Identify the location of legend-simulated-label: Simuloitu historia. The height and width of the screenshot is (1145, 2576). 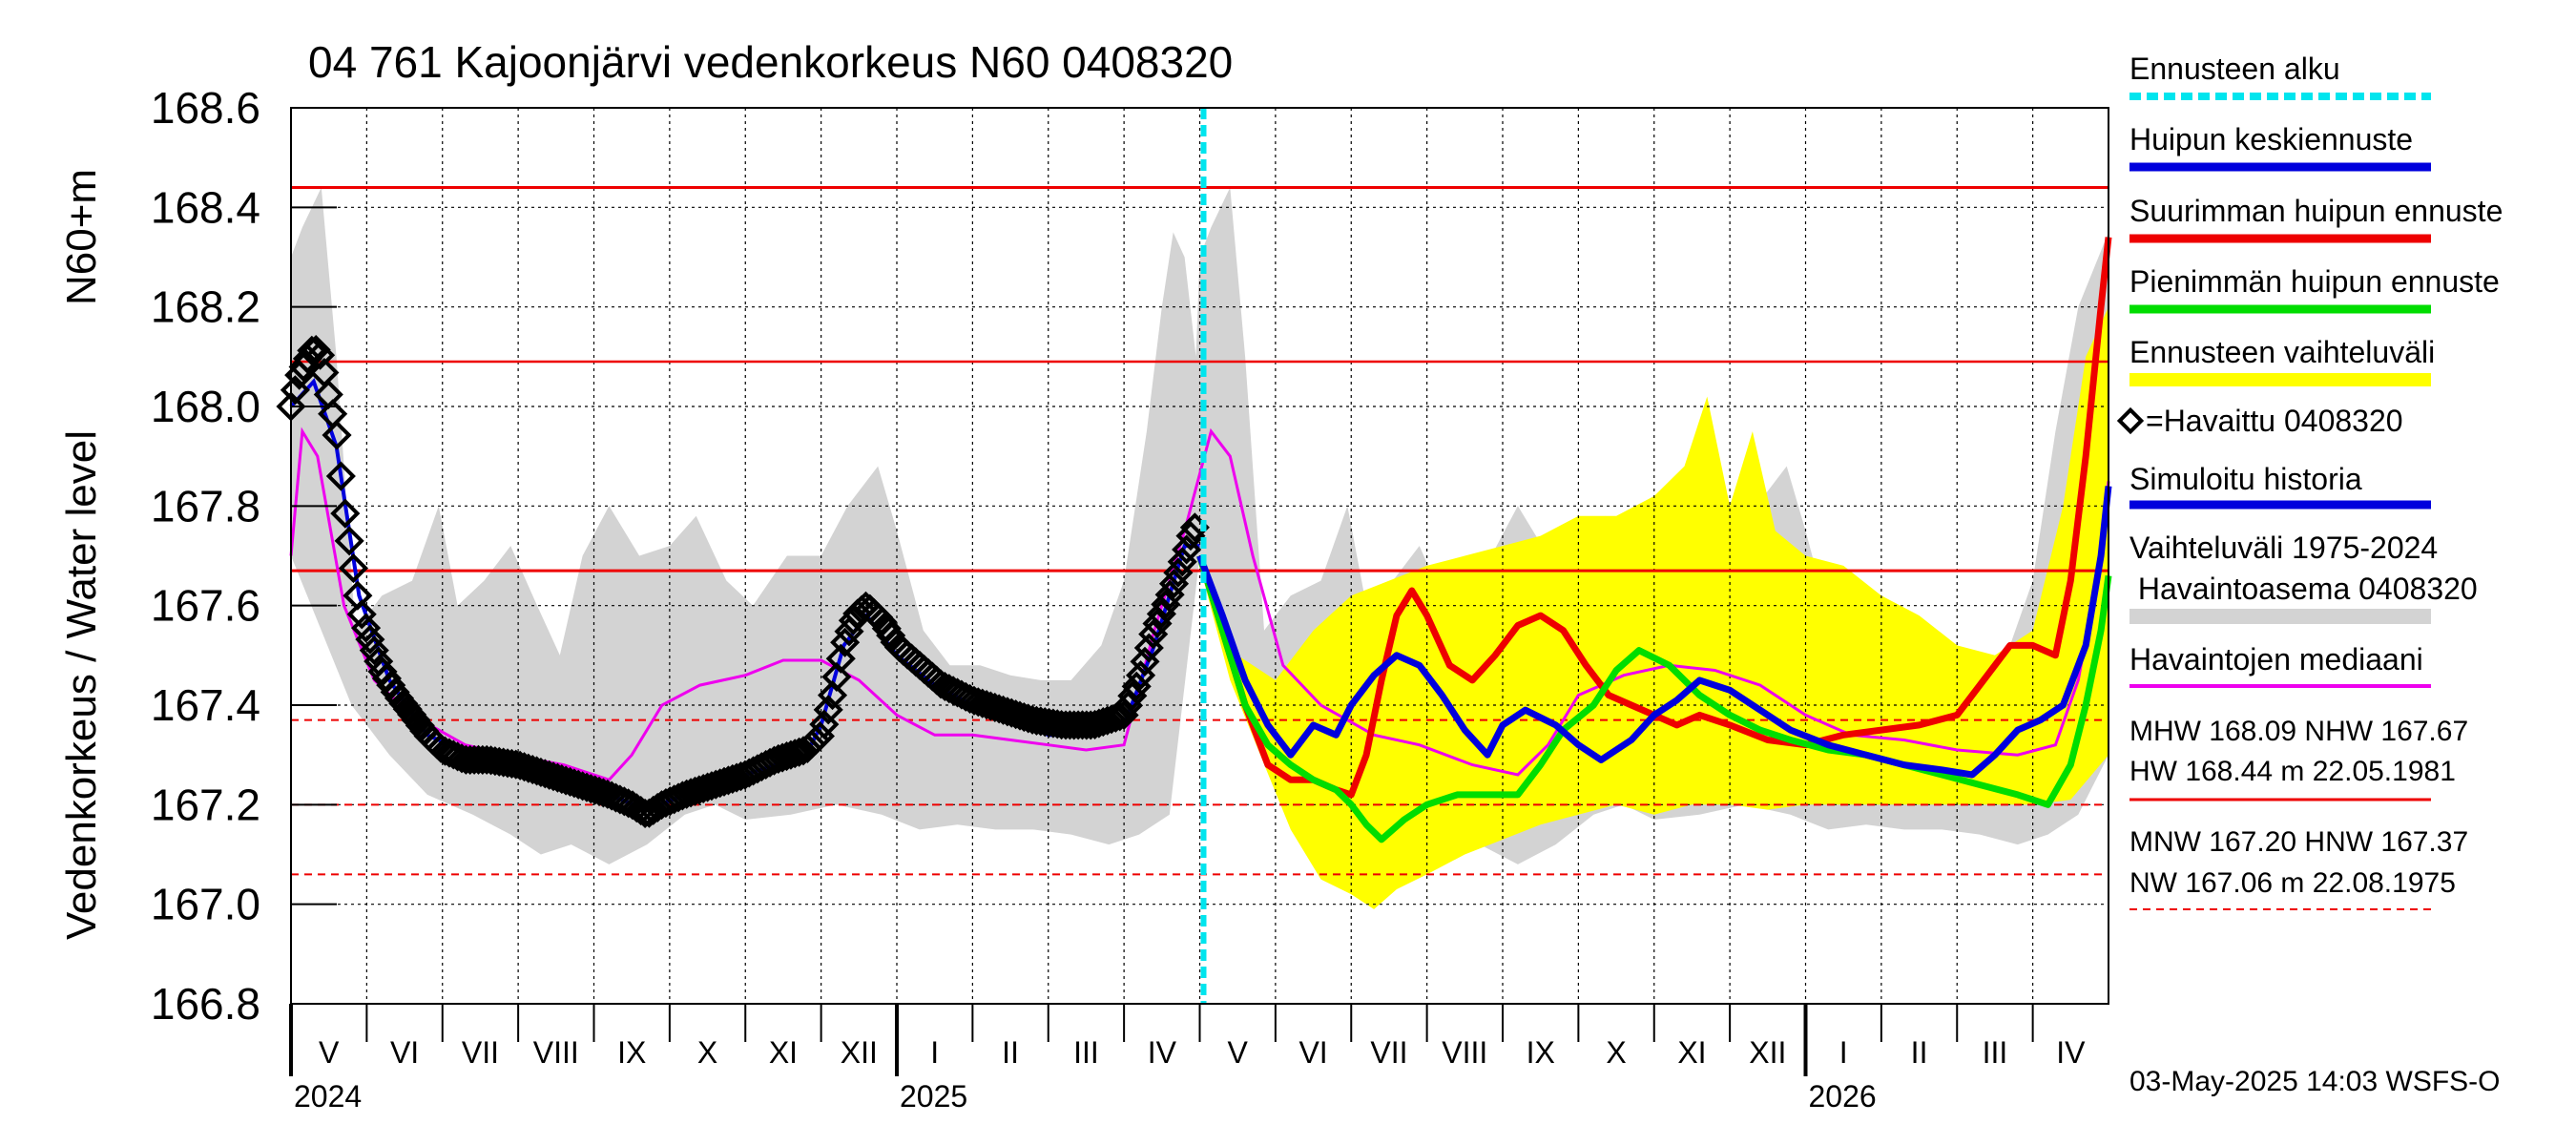
(2245, 479).